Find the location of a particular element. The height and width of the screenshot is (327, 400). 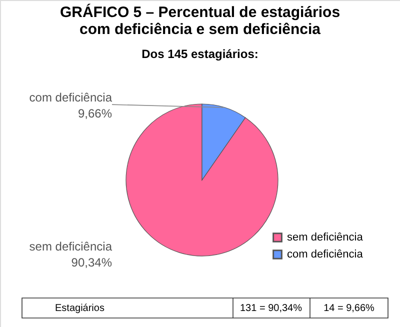

text: 131 = 90,34% is located at coordinates (271, 308).